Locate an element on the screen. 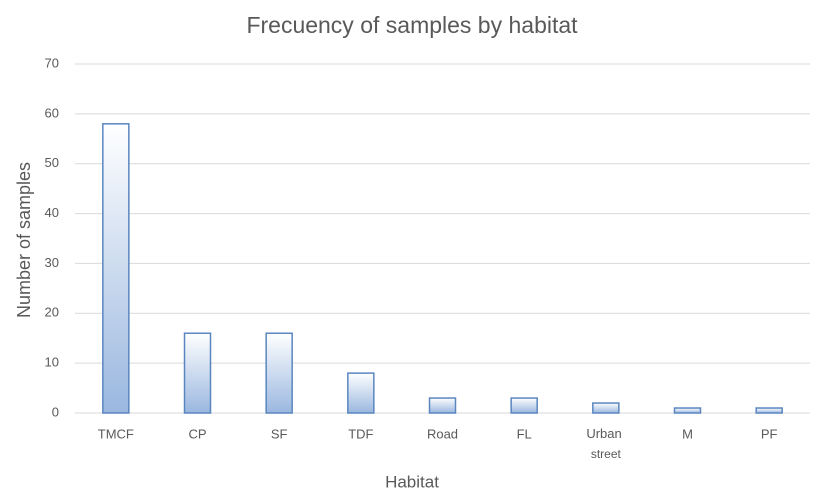 This screenshot has height=496, width=817. y-tick-label: 70 is located at coordinates (52, 62).